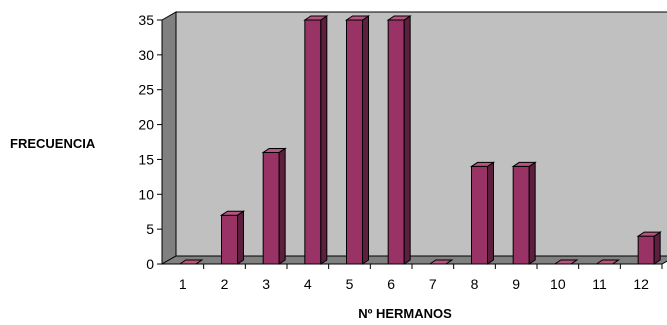  Describe the element at coordinates (225, 284) in the screenshot. I see `x-tick-label: 2` at that location.